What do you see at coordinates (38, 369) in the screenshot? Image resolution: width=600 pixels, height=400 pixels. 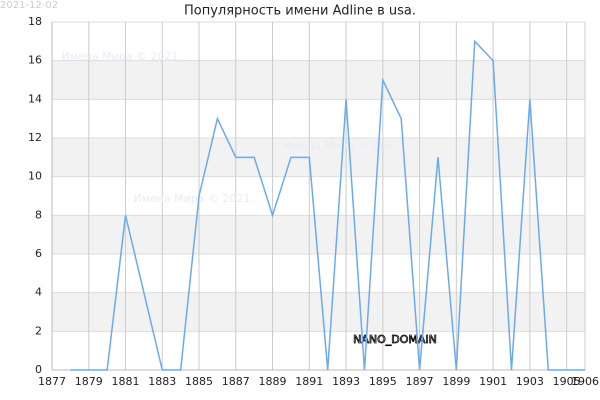 I see `y-tick-label: 0` at bounding box center [38, 369].